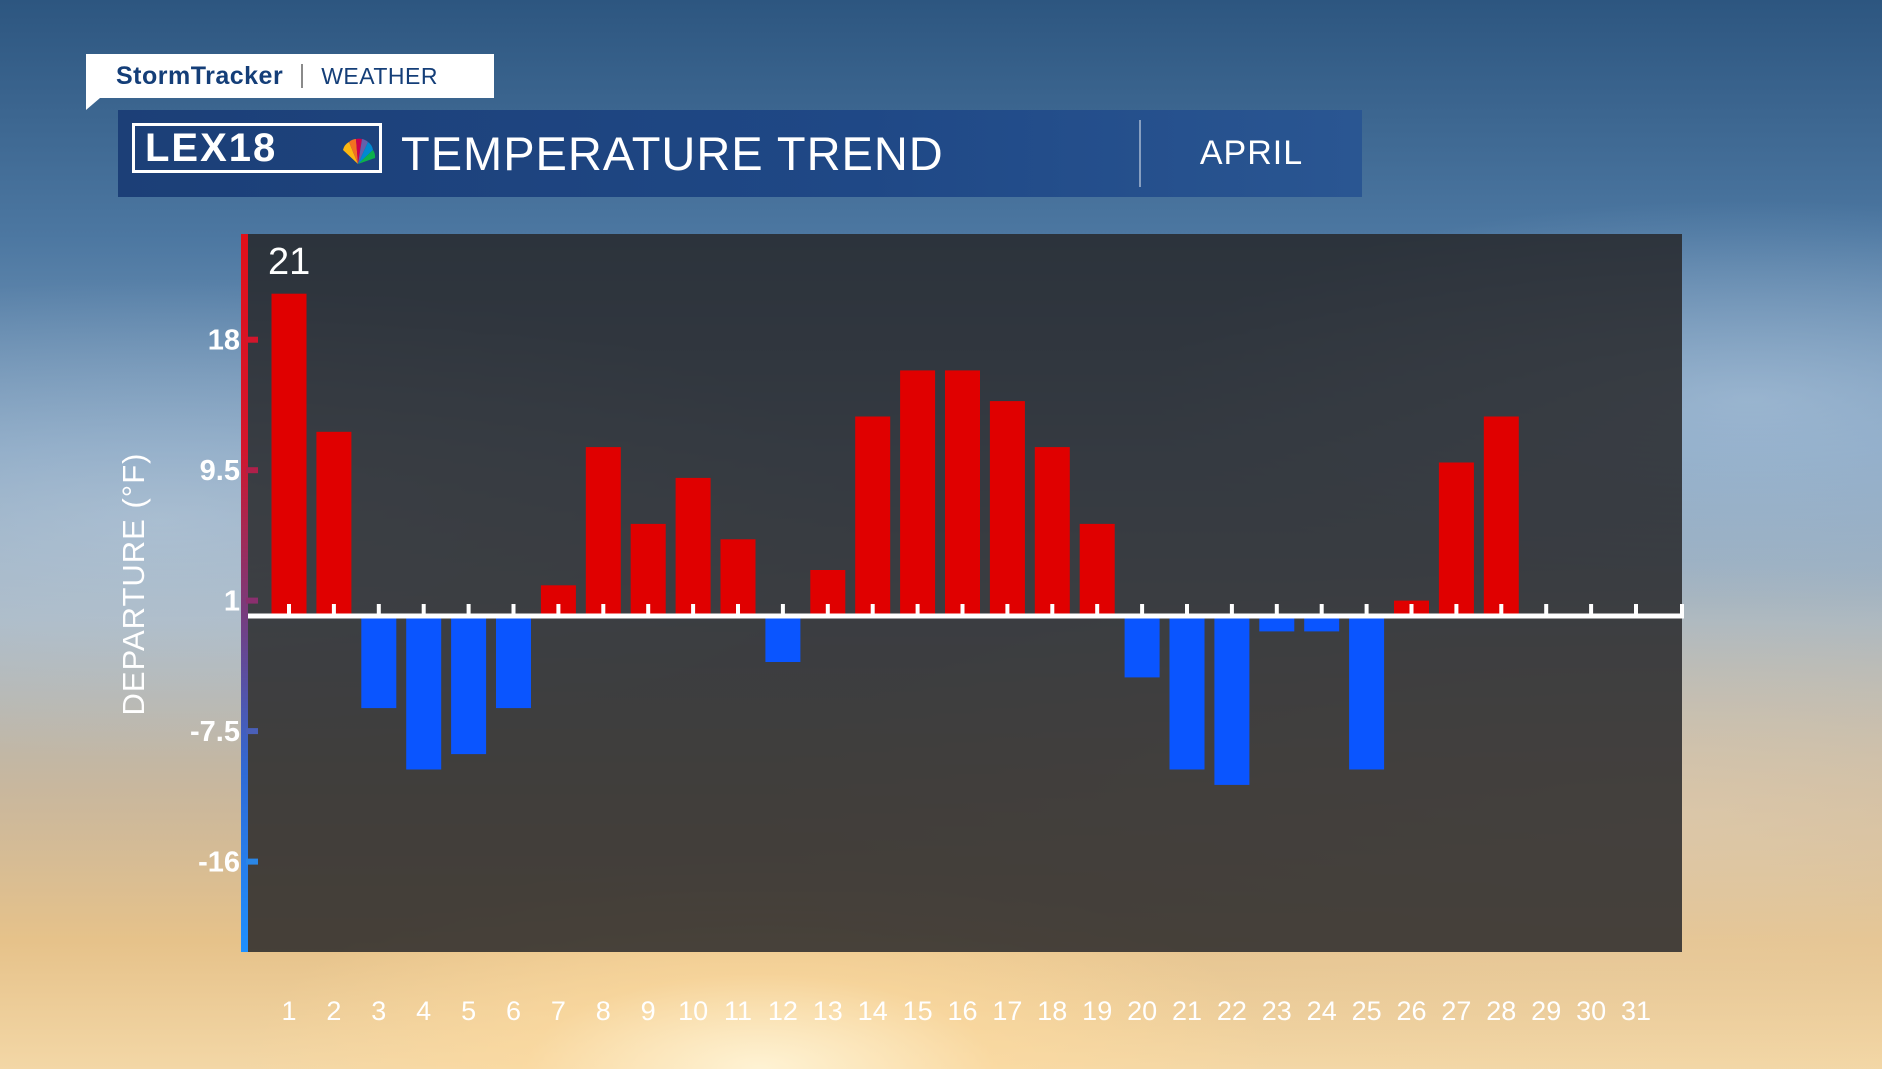  Describe the element at coordinates (1251, 153) in the screenshot. I see `month-label: APRIL` at that location.